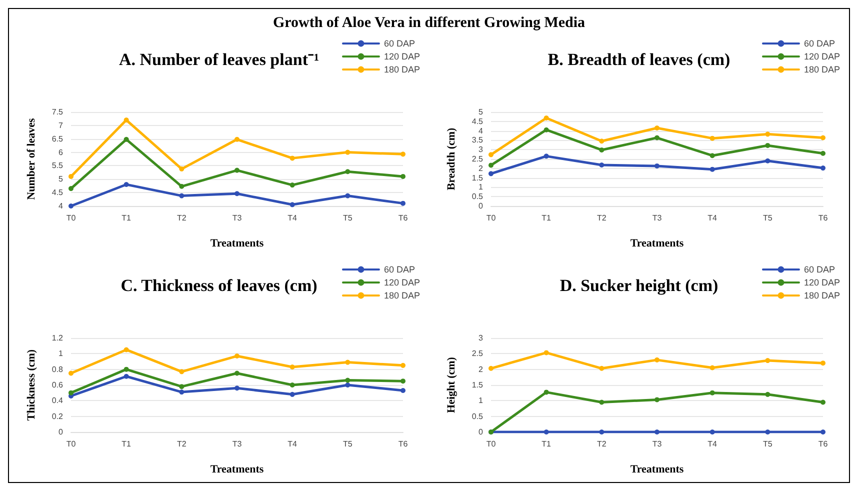 Image resolution: width=858 pixels, height=491 pixels. Describe the element at coordinates (127, 218) in the screenshot. I see `x-tick-label: T1` at that location.